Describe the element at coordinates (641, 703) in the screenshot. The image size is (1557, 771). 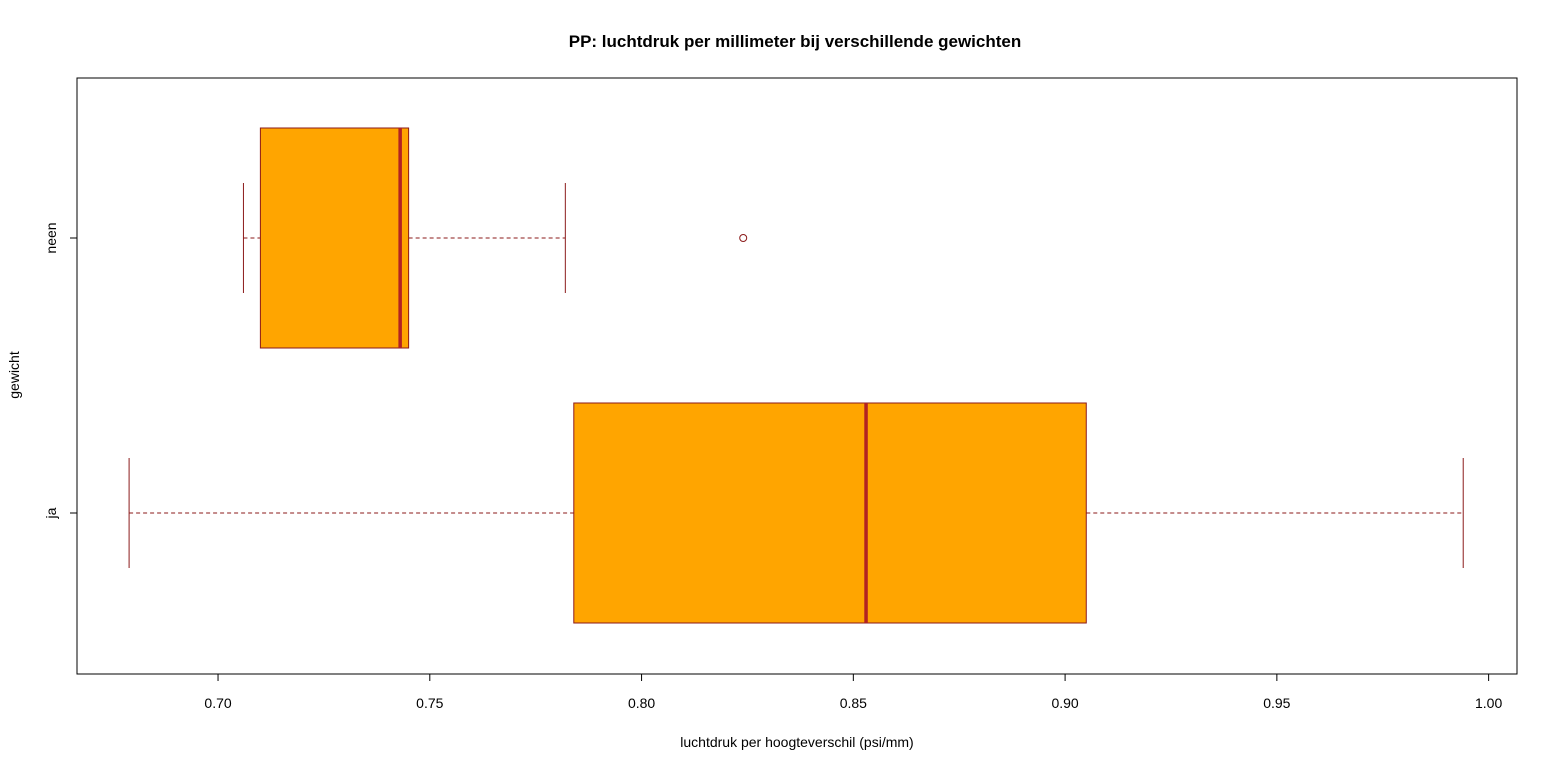
I see `x-tick-label: 0.80` at that location.